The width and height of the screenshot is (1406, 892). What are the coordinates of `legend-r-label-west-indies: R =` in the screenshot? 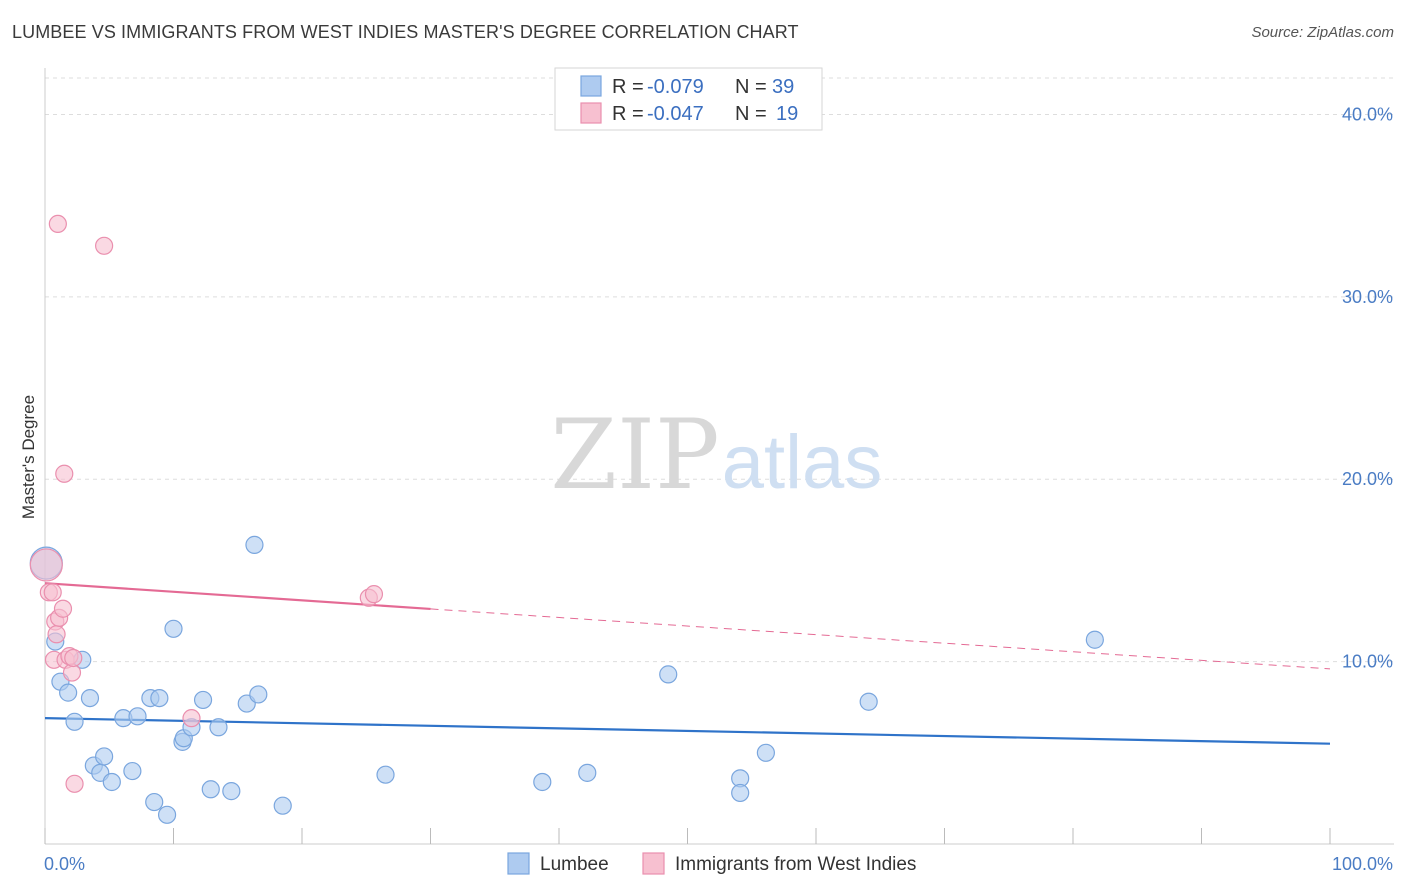 It's located at (628, 114).